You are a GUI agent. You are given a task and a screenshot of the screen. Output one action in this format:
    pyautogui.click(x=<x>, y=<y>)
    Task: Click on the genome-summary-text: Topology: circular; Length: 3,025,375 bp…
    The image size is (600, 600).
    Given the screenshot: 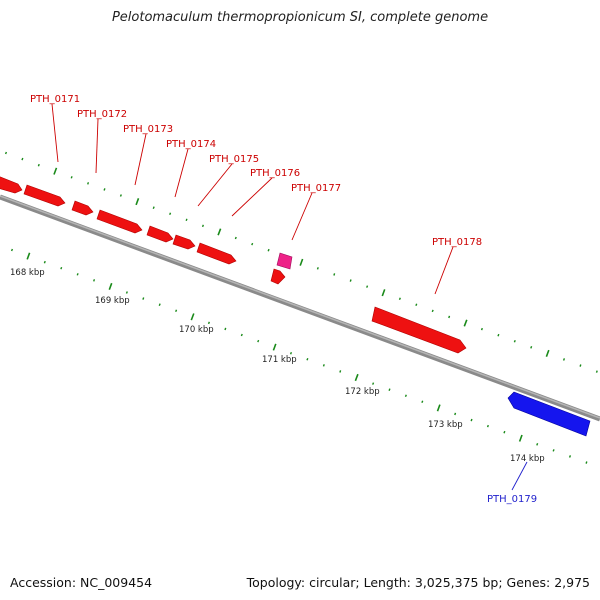 What is the action you would take?
    pyautogui.click(x=418, y=582)
    